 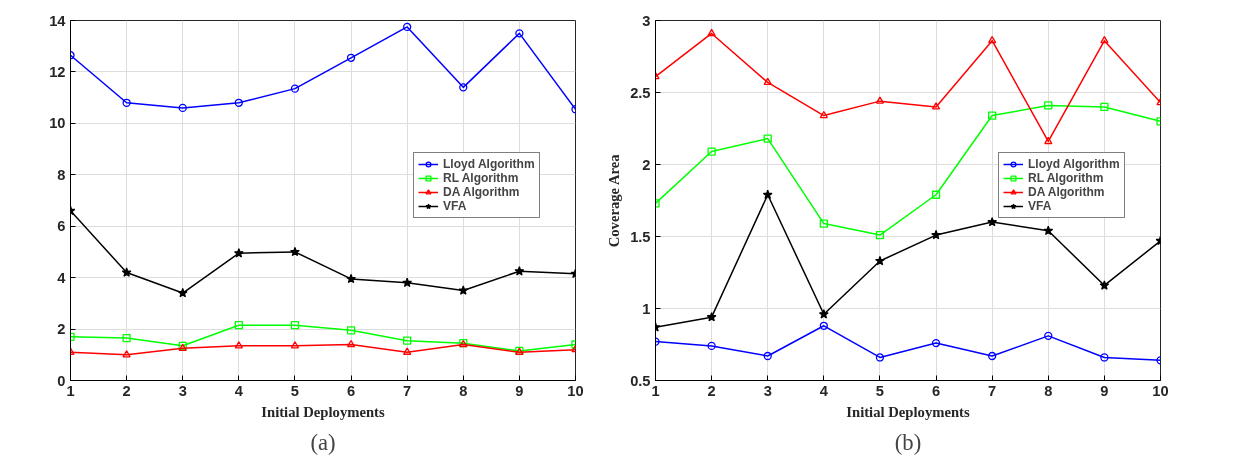 I want to click on y-tick-label: 1, so click(x=646, y=308).